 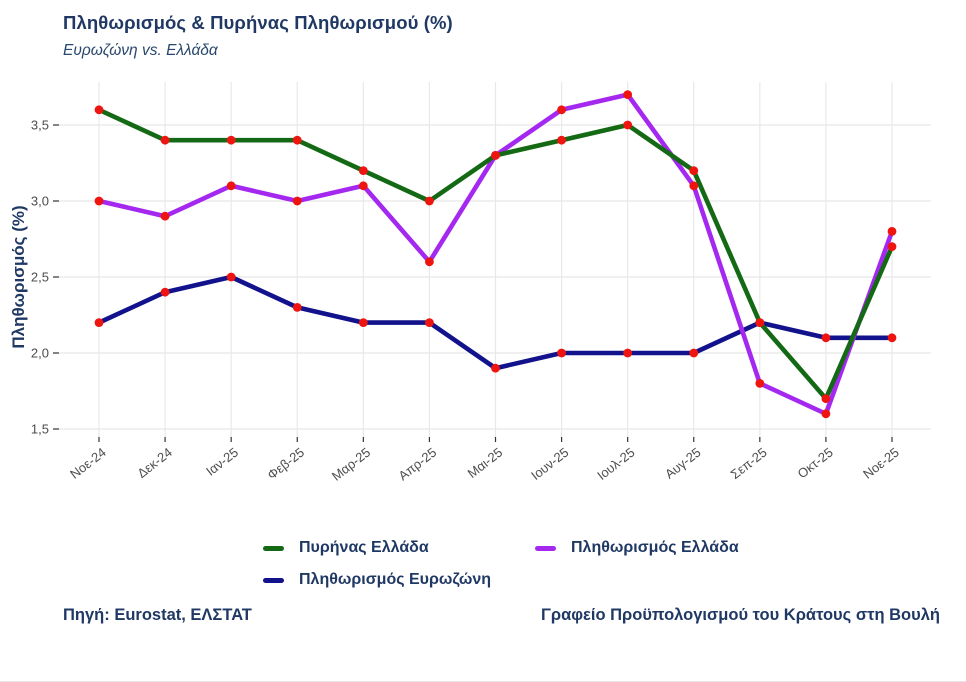 What do you see at coordinates (615, 464) in the screenshot?
I see `x-tick-label: Ιουλ-25` at bounding box center [615, 464].